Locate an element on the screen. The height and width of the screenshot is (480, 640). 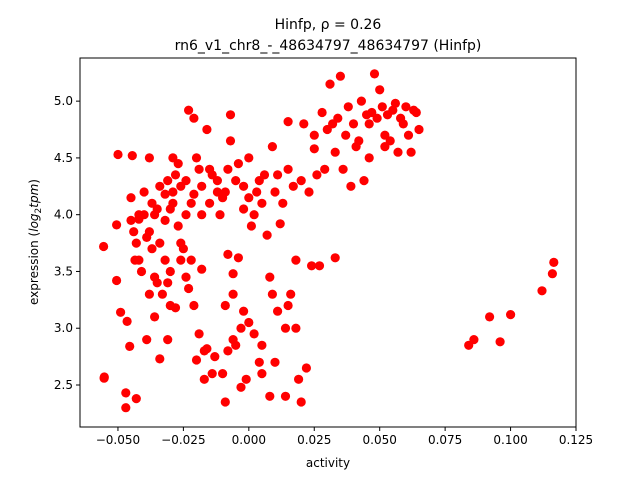
y-tick-label: 2.5 is located at coordinates (63, 385).